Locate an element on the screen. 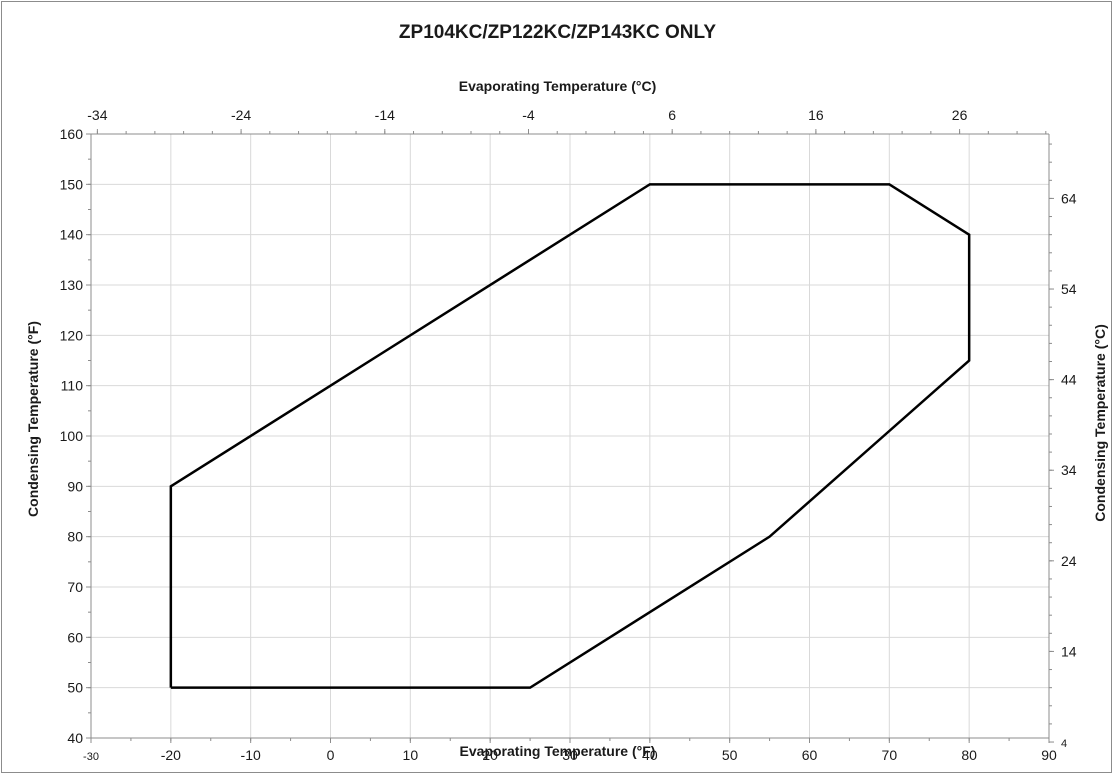 The image size is (1115, 776). y-tick-label: 140 is located at coordinates (72, 235).